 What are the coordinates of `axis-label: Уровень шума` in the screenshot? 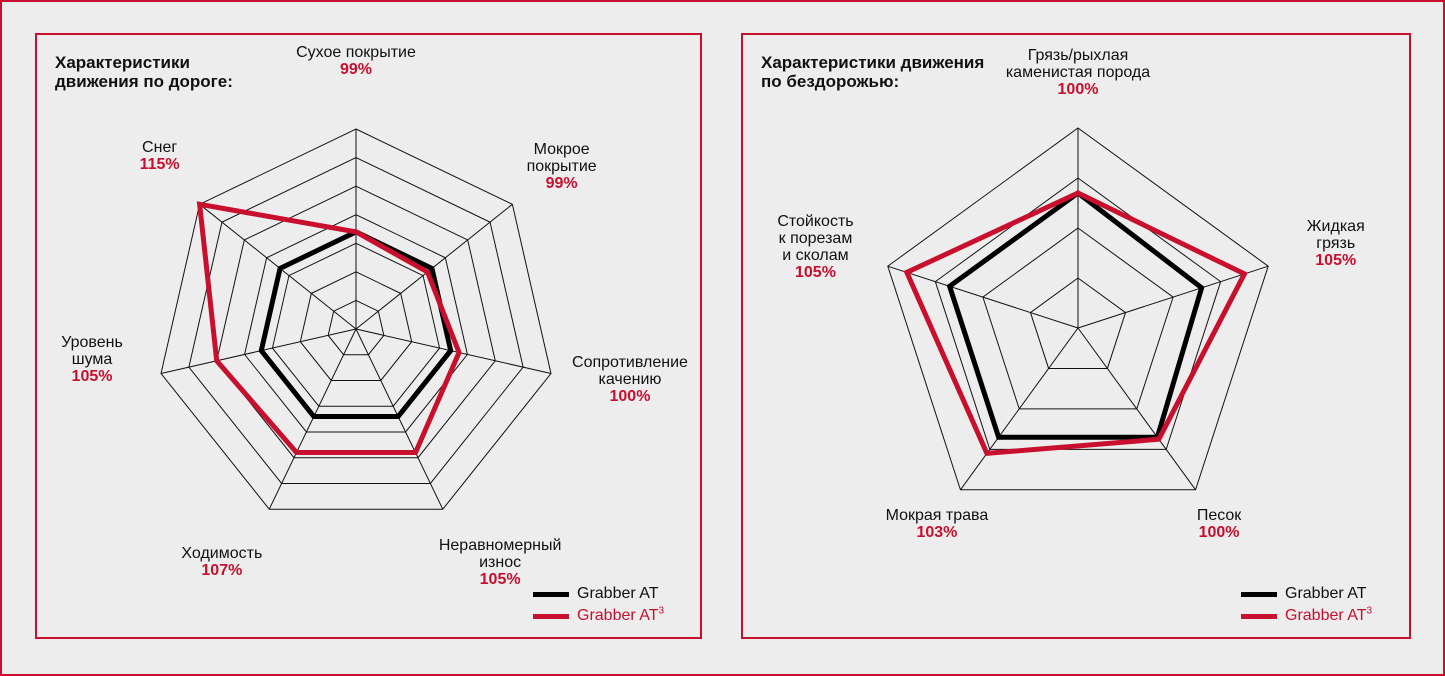 It's located at (92, 351).